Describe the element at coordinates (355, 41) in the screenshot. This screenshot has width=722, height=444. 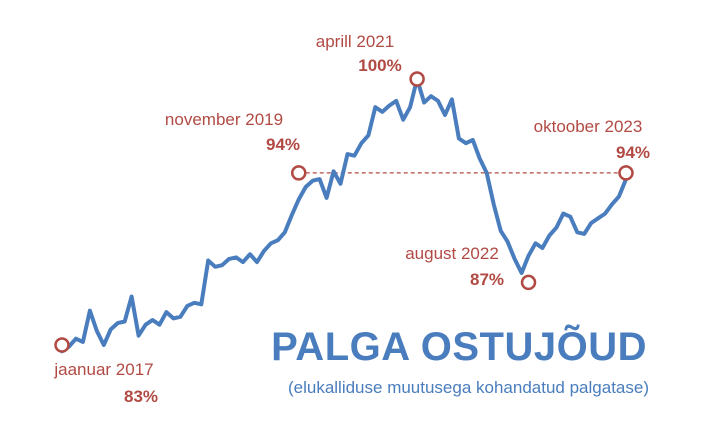
I see `annotation-date-apr2021: aprill 2021` at that location.